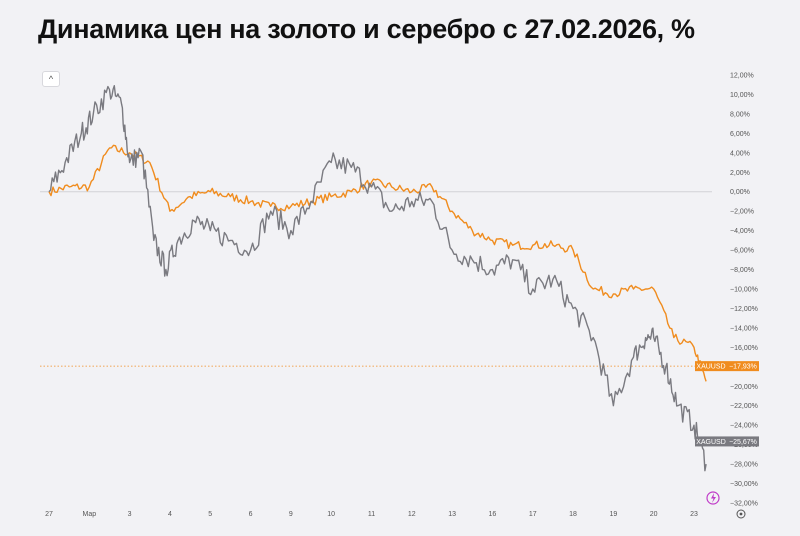 The height and width of the screenshot is (536, 800). What do you see at coordinates (740, 114) in the screenshot?
I see `y-tick-label: 8,00%` at bounding box center [740, 114].